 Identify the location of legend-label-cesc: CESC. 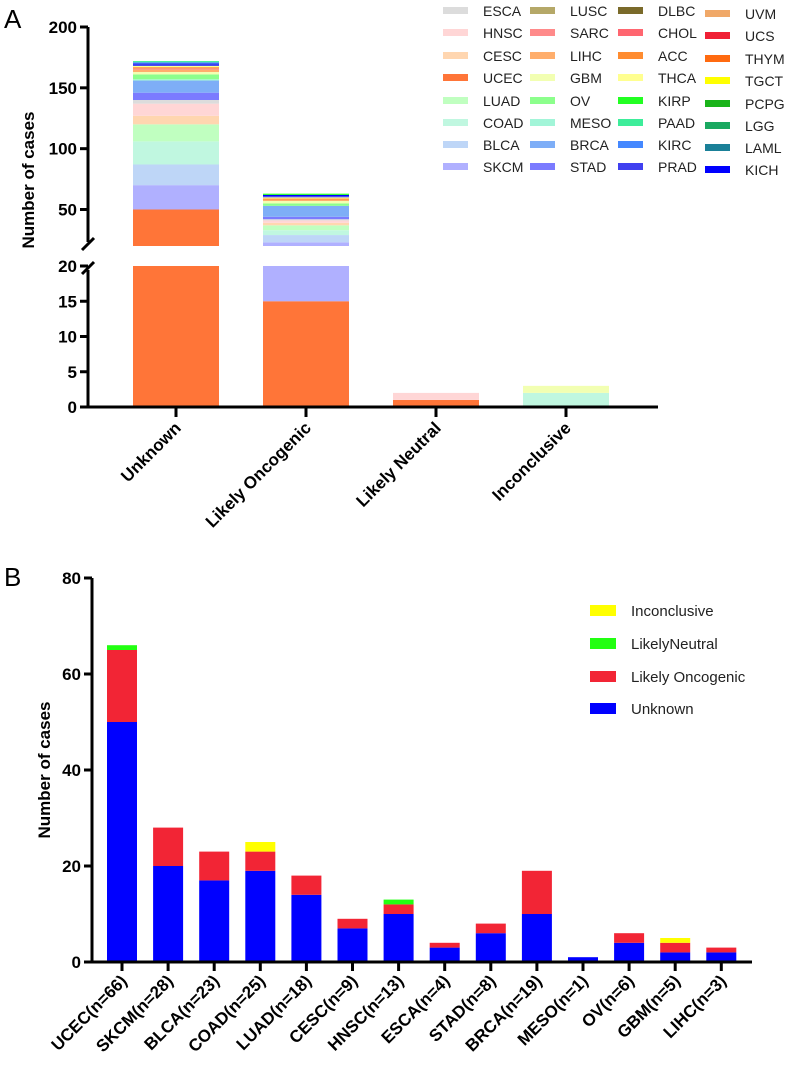
(502, 56).